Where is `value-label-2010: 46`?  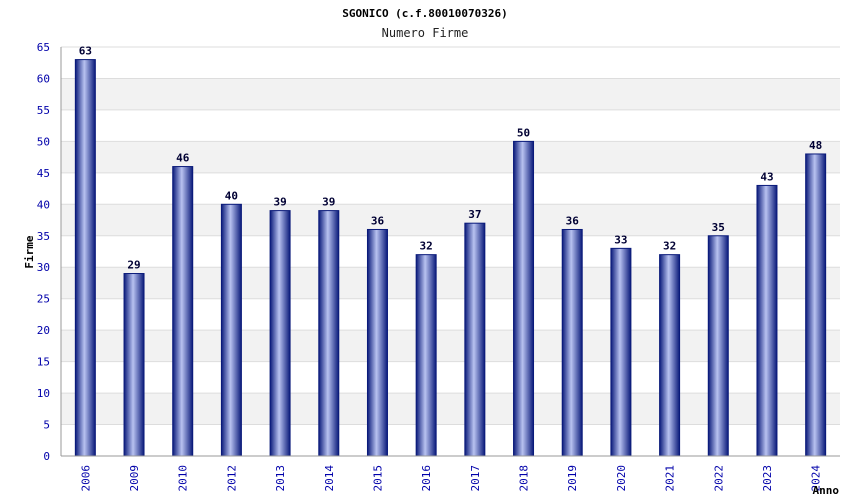
value-label-2010: 46 is located at coordinates (183, 158).